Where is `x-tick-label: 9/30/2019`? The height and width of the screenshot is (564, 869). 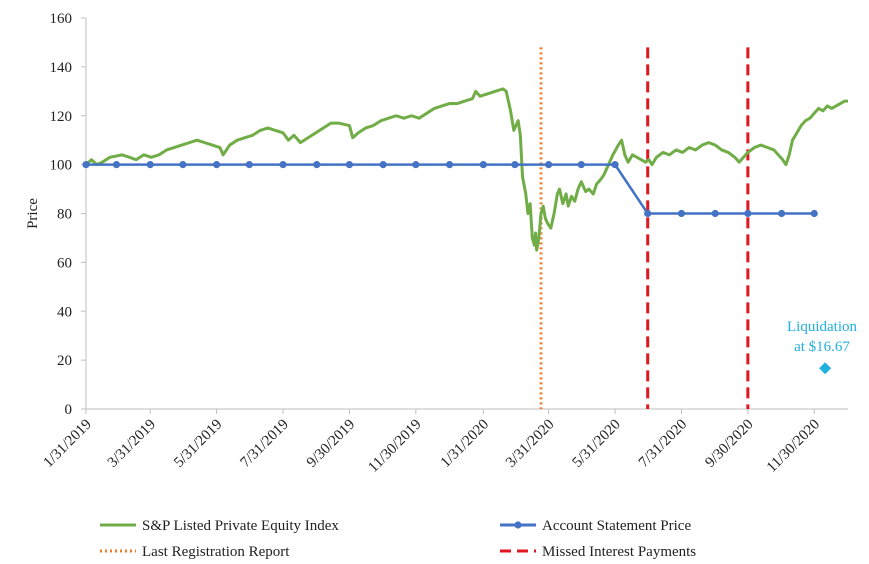
x-tick-label: 9/30/2019 is located at coordinates (331, 444).